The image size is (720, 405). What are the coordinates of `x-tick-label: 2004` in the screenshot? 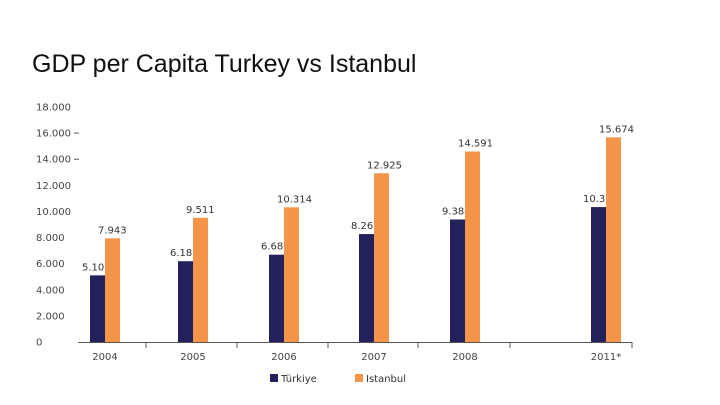 It's located at (104, 357).